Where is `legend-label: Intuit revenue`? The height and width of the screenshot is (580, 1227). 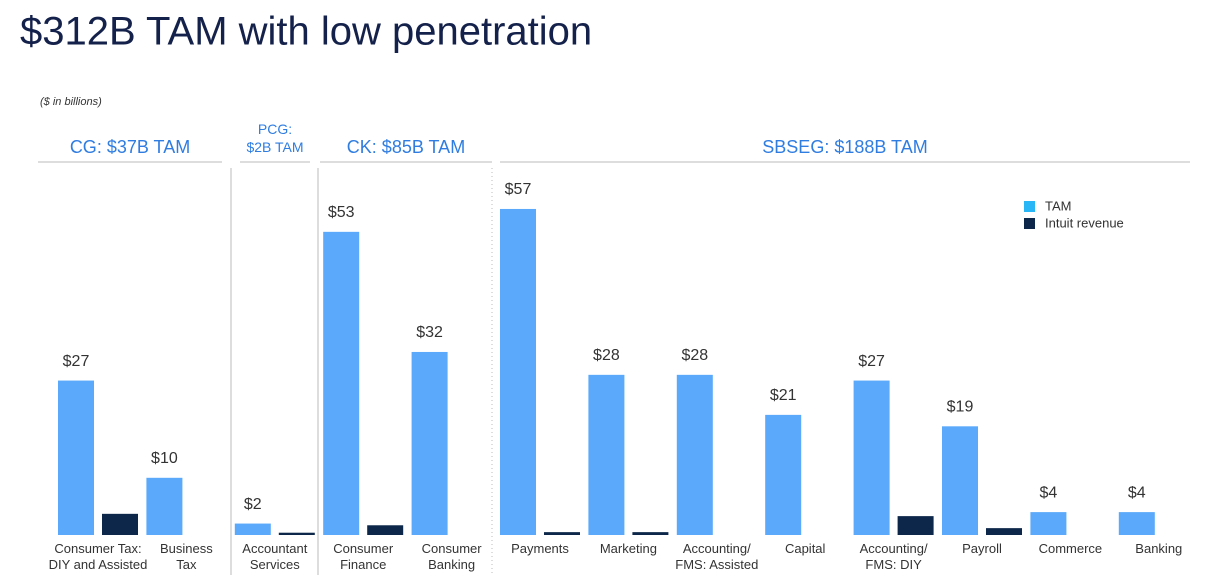 legend-label: Intuit revenue is located at coordinates (1084, 222).